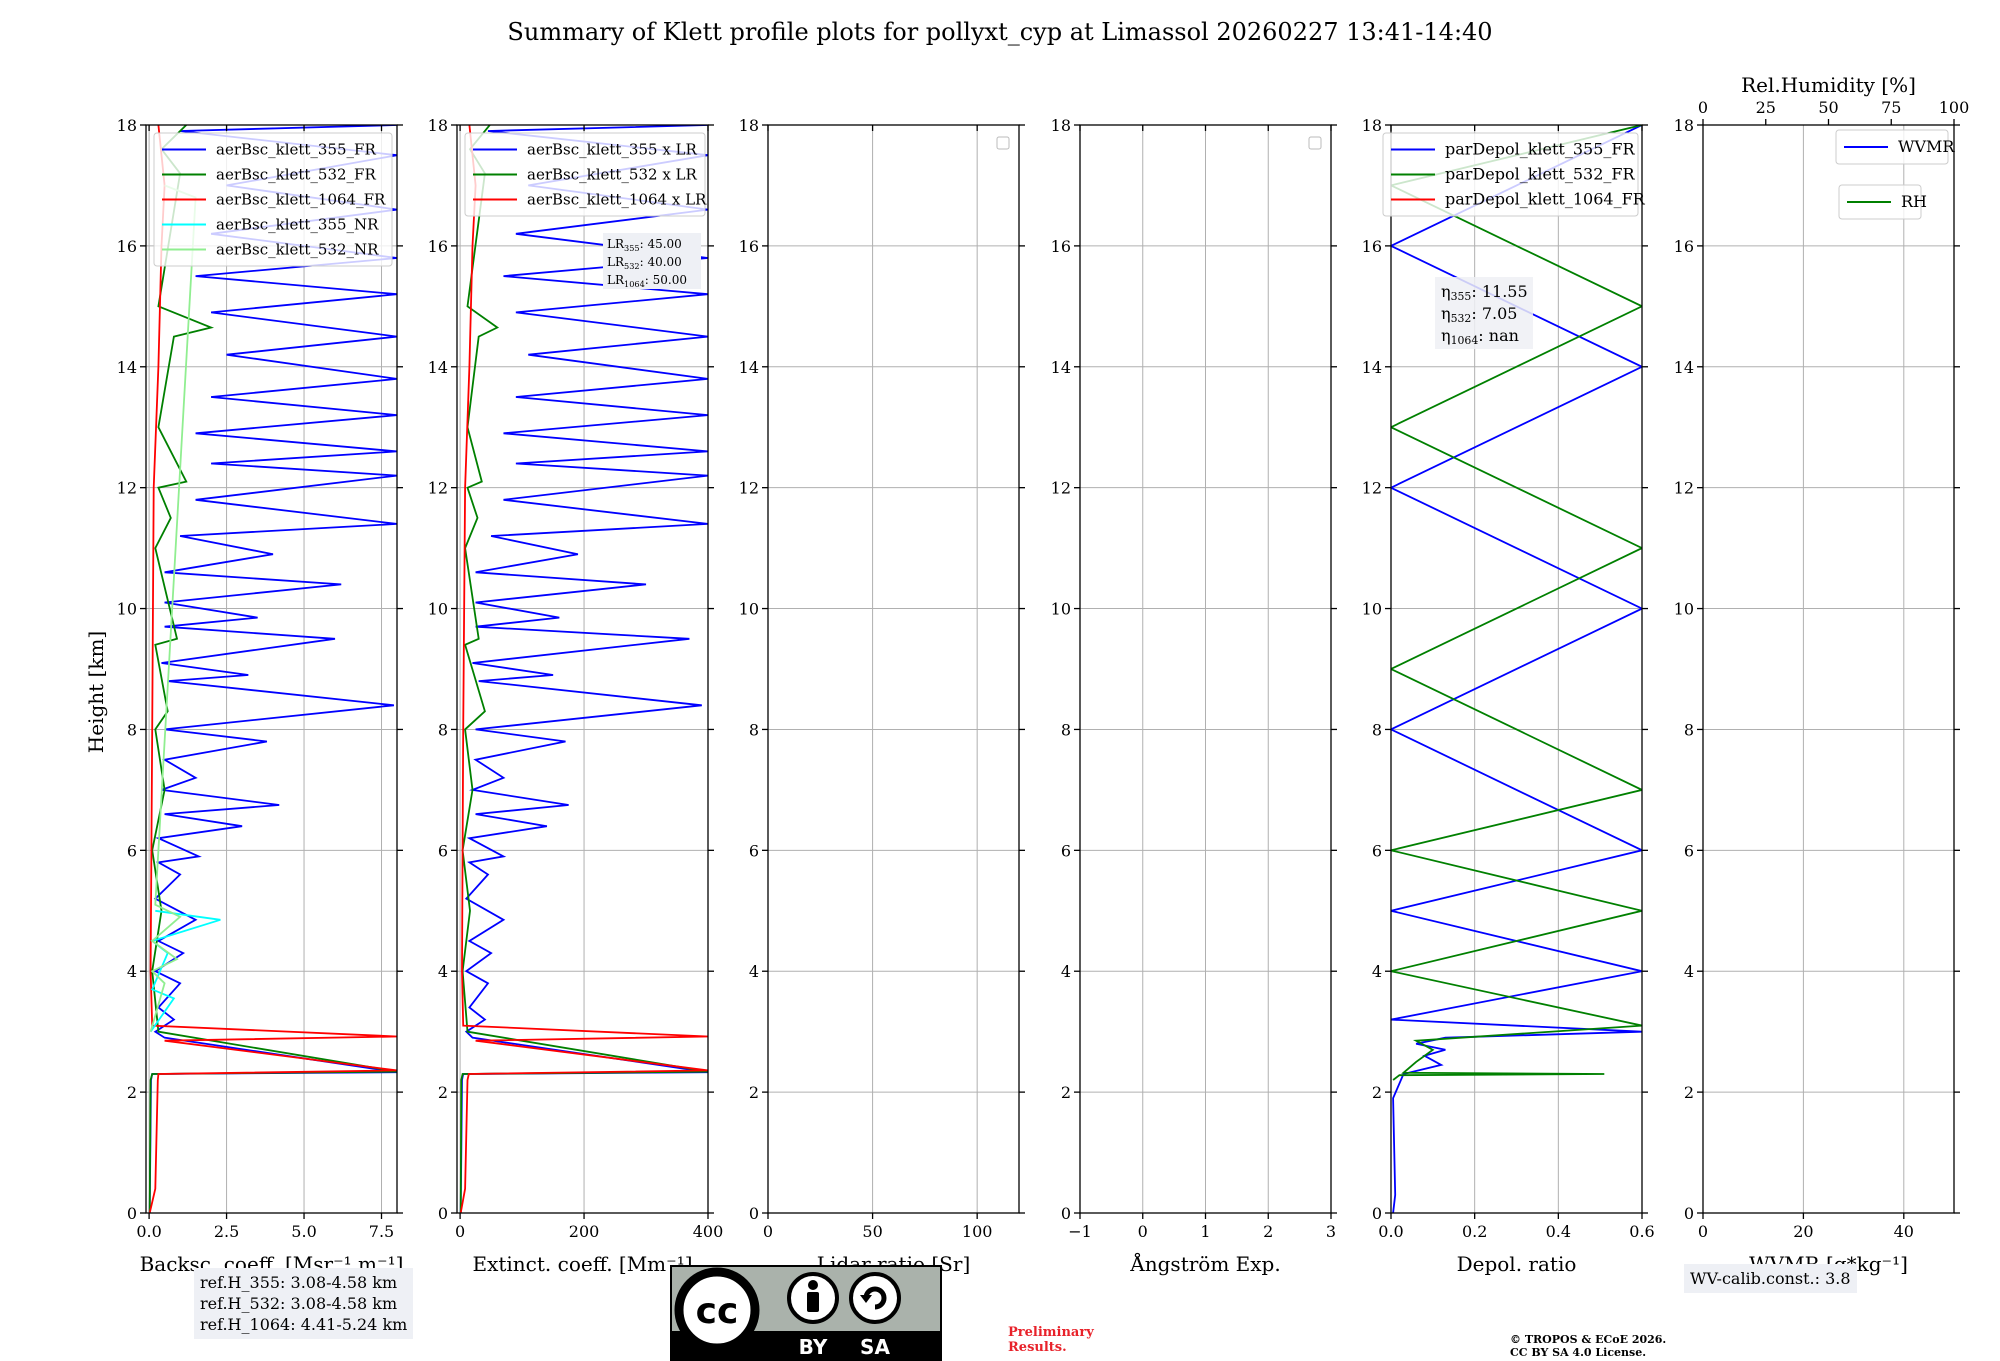 The height and width of the screenshot is (1361, 2000). What do you see at coordinates (381, 1231) in the screenshot?
I see `x-tick-label: 7.5` at bounding box center [381, 1231].